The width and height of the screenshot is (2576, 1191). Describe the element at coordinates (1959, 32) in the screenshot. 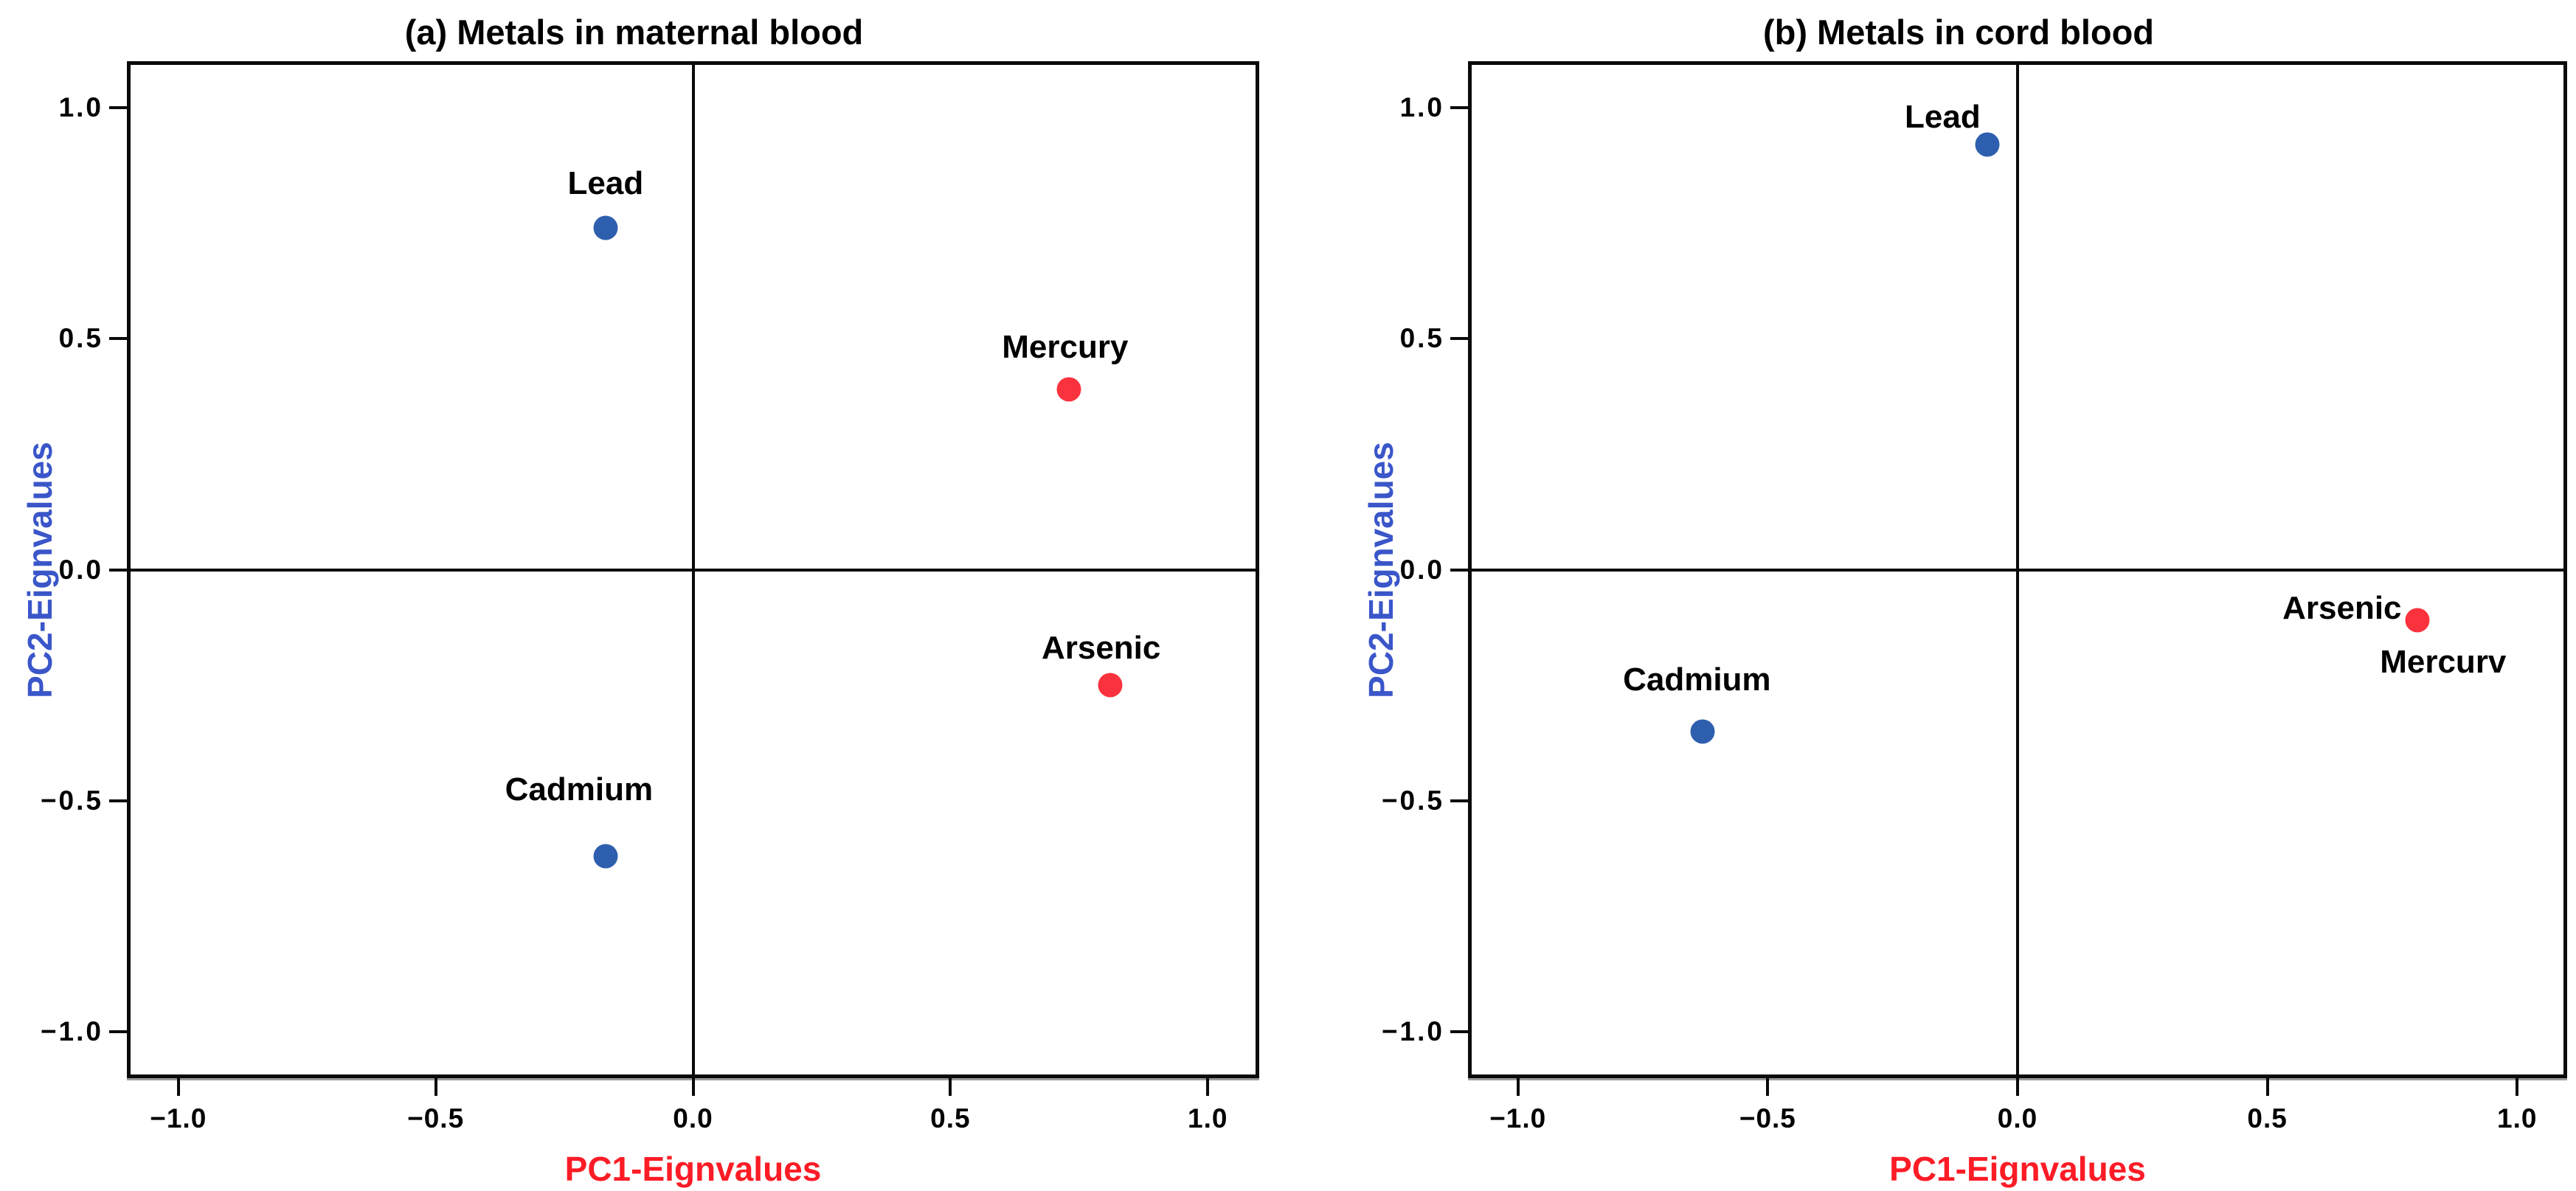

I see `panel-title: (b) Metals in cord blood` at that location.